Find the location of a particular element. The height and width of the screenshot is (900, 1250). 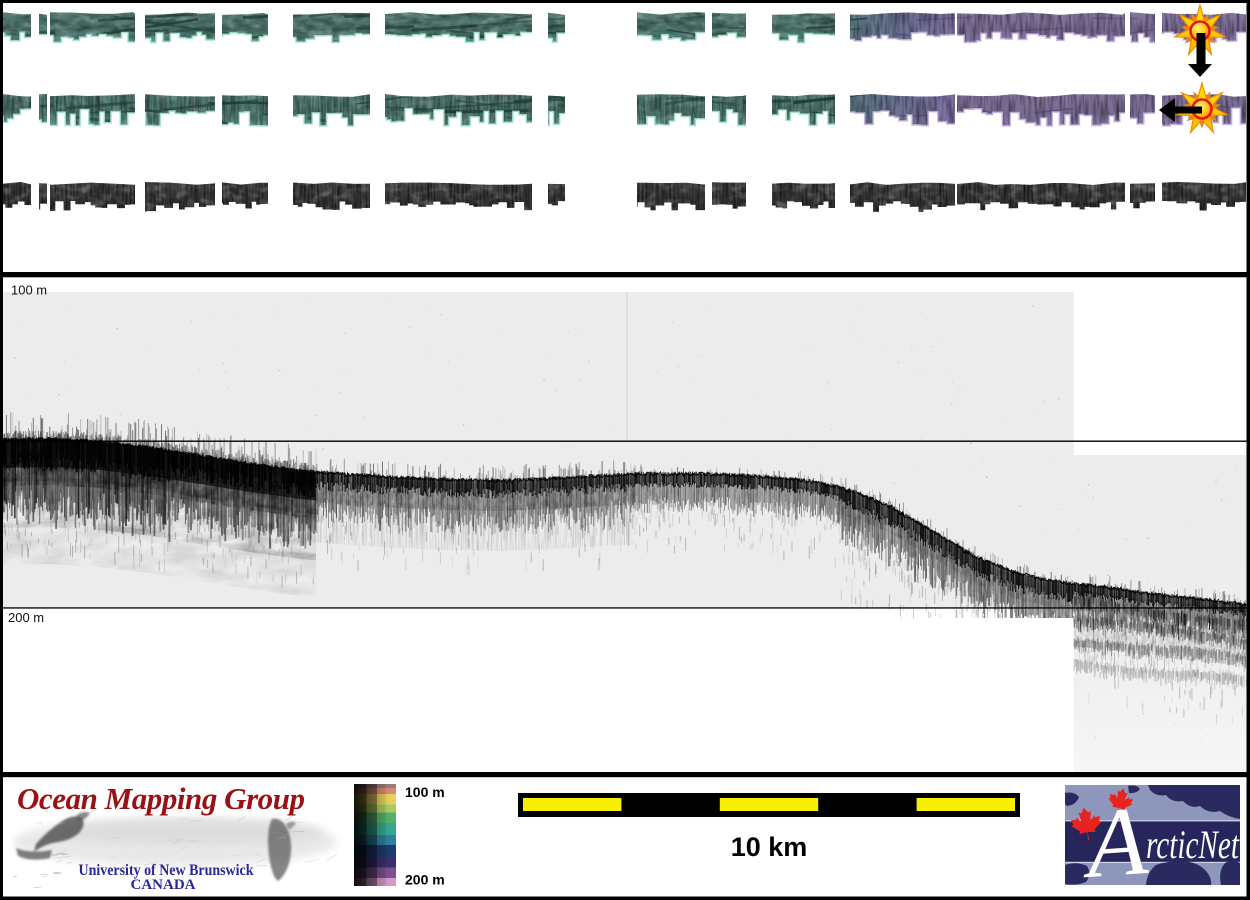

svg-text: A is located at coordinates (1114, 843).